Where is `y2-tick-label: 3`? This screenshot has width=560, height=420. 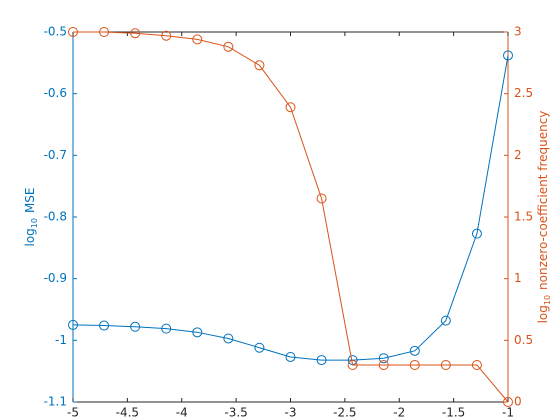
y2-tick-label: 3 is located at coordinates (518, 32).